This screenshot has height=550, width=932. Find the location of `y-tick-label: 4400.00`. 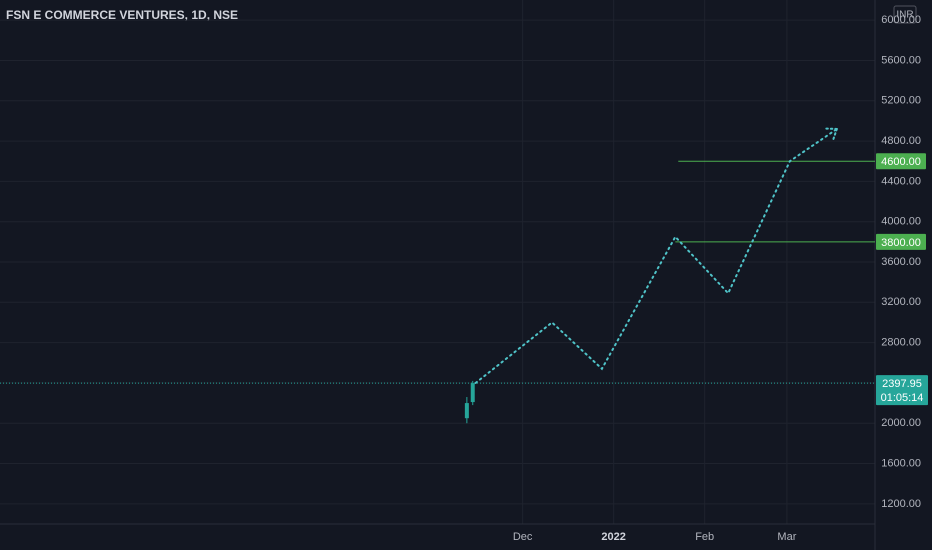

y-tick-label: 4400.00 is located at coordinates (901, 181).